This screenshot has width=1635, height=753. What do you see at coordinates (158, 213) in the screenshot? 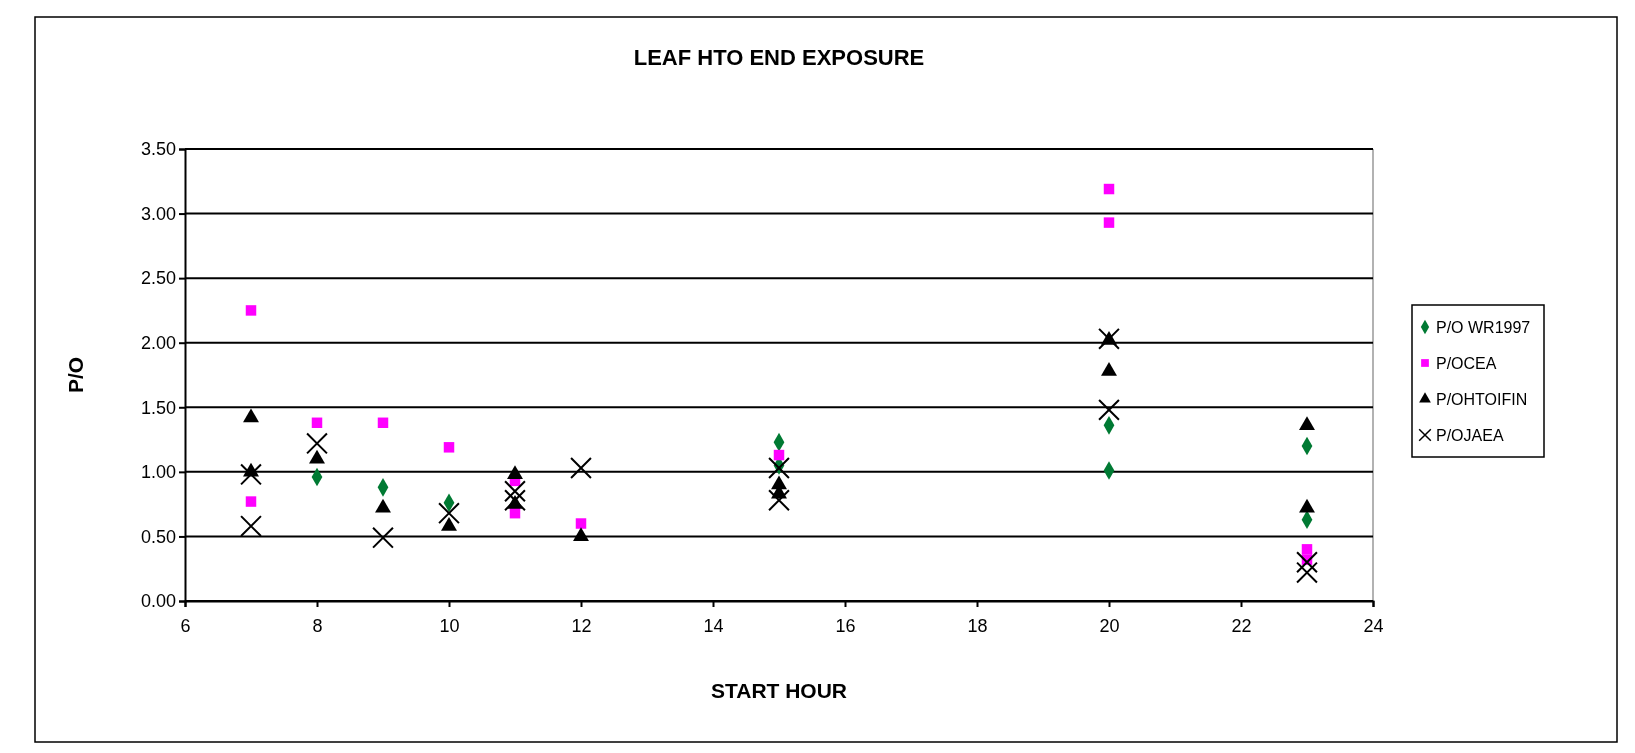
I see `y-tick-label: 3.00` at bounding box center [158, 213].